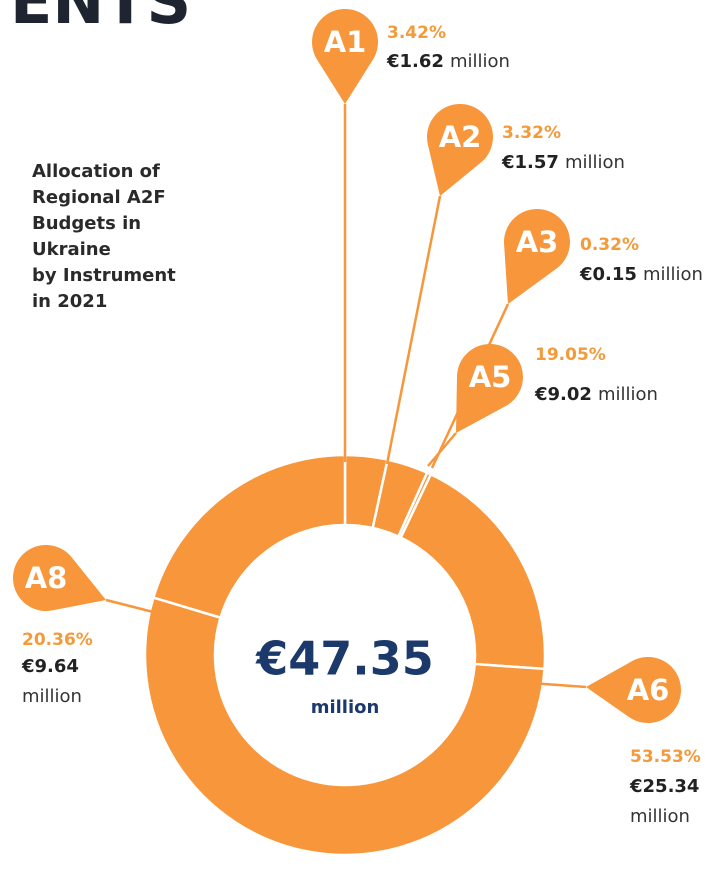  Describe the element at coordinates (344, 659) in the screenshot. I see `total-value: €47.35` at that location.